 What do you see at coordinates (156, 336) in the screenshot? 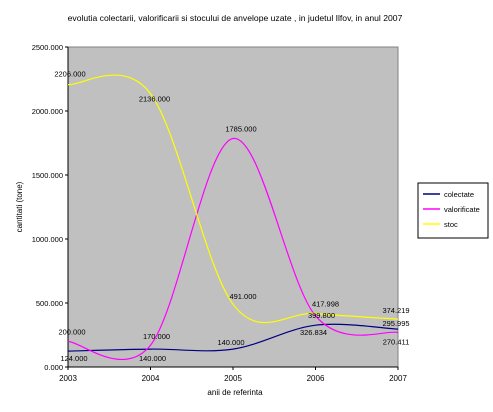
I see `data-label-valorificate: 170.000` at bounding box center [156, 336].